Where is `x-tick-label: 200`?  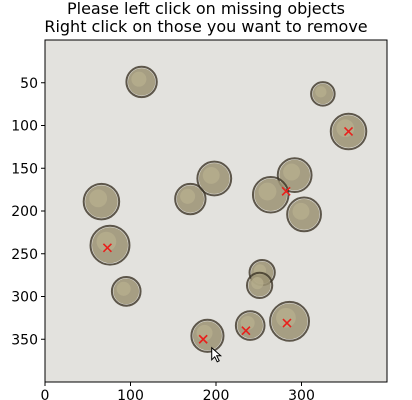
x-tick-label: 200 is located at coordinates (216, 394).